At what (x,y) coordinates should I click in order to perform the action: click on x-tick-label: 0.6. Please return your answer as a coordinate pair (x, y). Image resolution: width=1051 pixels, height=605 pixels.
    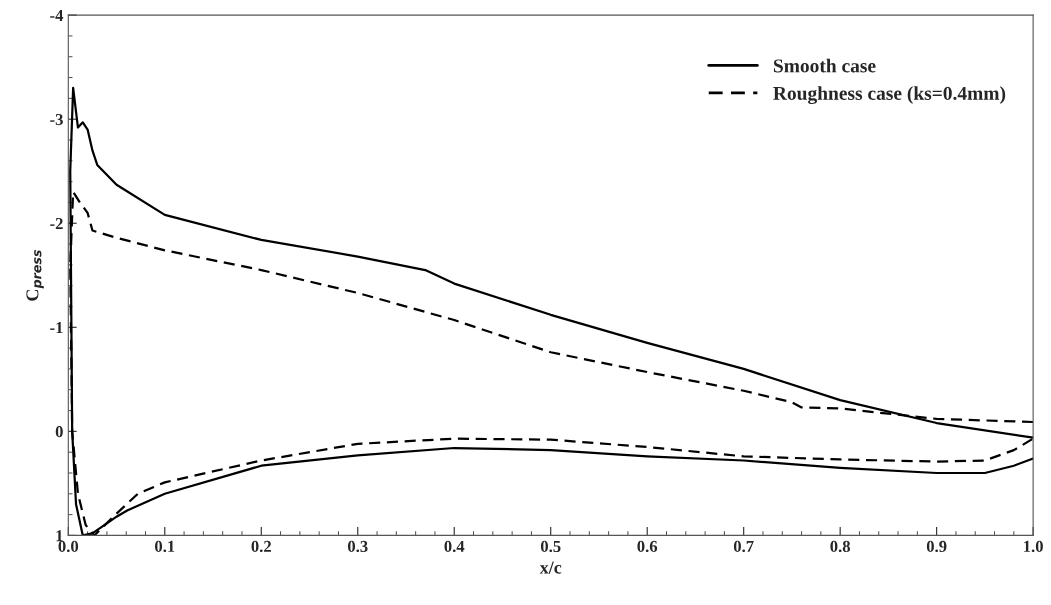
    Looking at the image, I should click on (647, 546).